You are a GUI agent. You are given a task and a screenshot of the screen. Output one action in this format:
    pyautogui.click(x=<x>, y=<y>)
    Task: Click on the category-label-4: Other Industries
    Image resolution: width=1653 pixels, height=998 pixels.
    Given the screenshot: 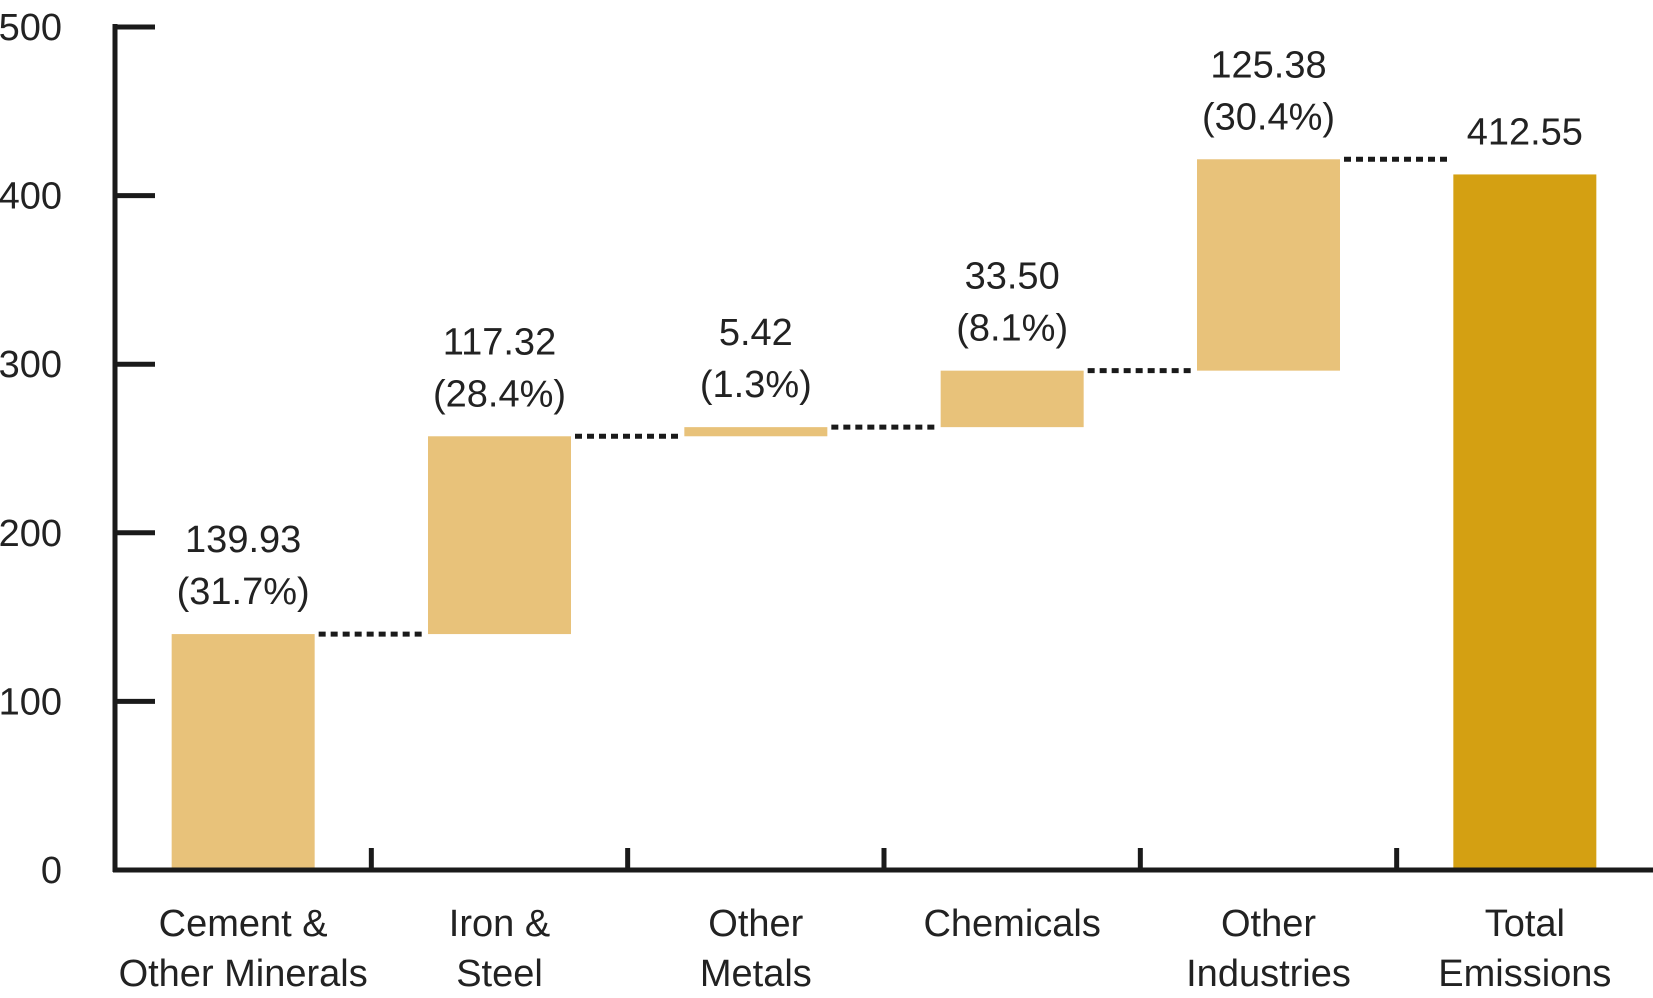 What is the action you would take?
    pyautogui.click(x=1268, y=949)
    